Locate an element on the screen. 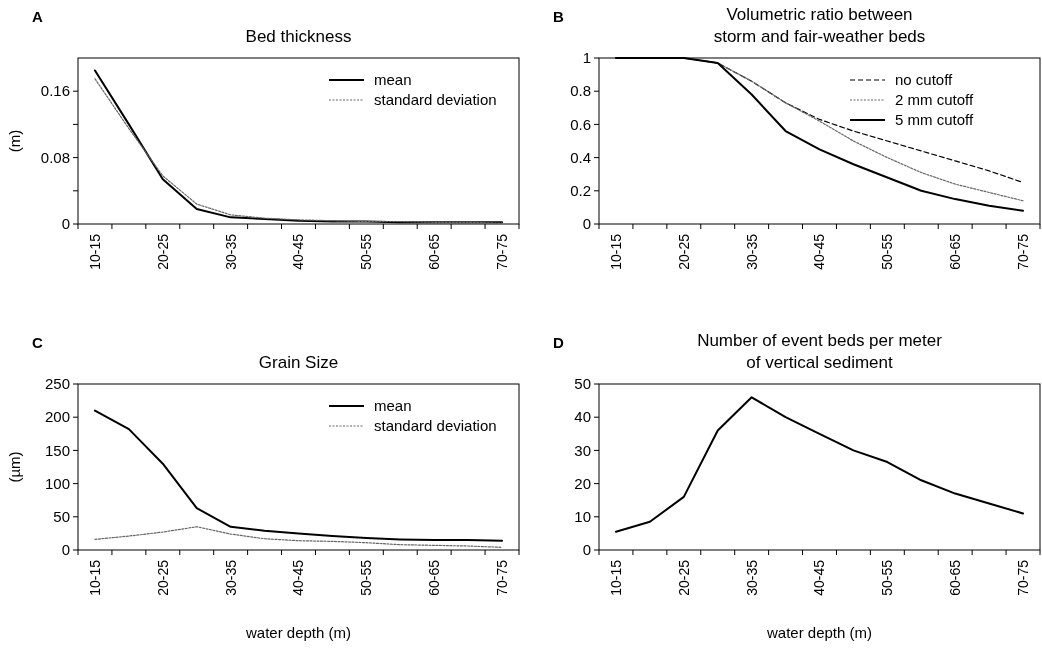 This screenshot has width=1042, height=653. y-tick-label: 0.2 is located at coordinates (580, 191).